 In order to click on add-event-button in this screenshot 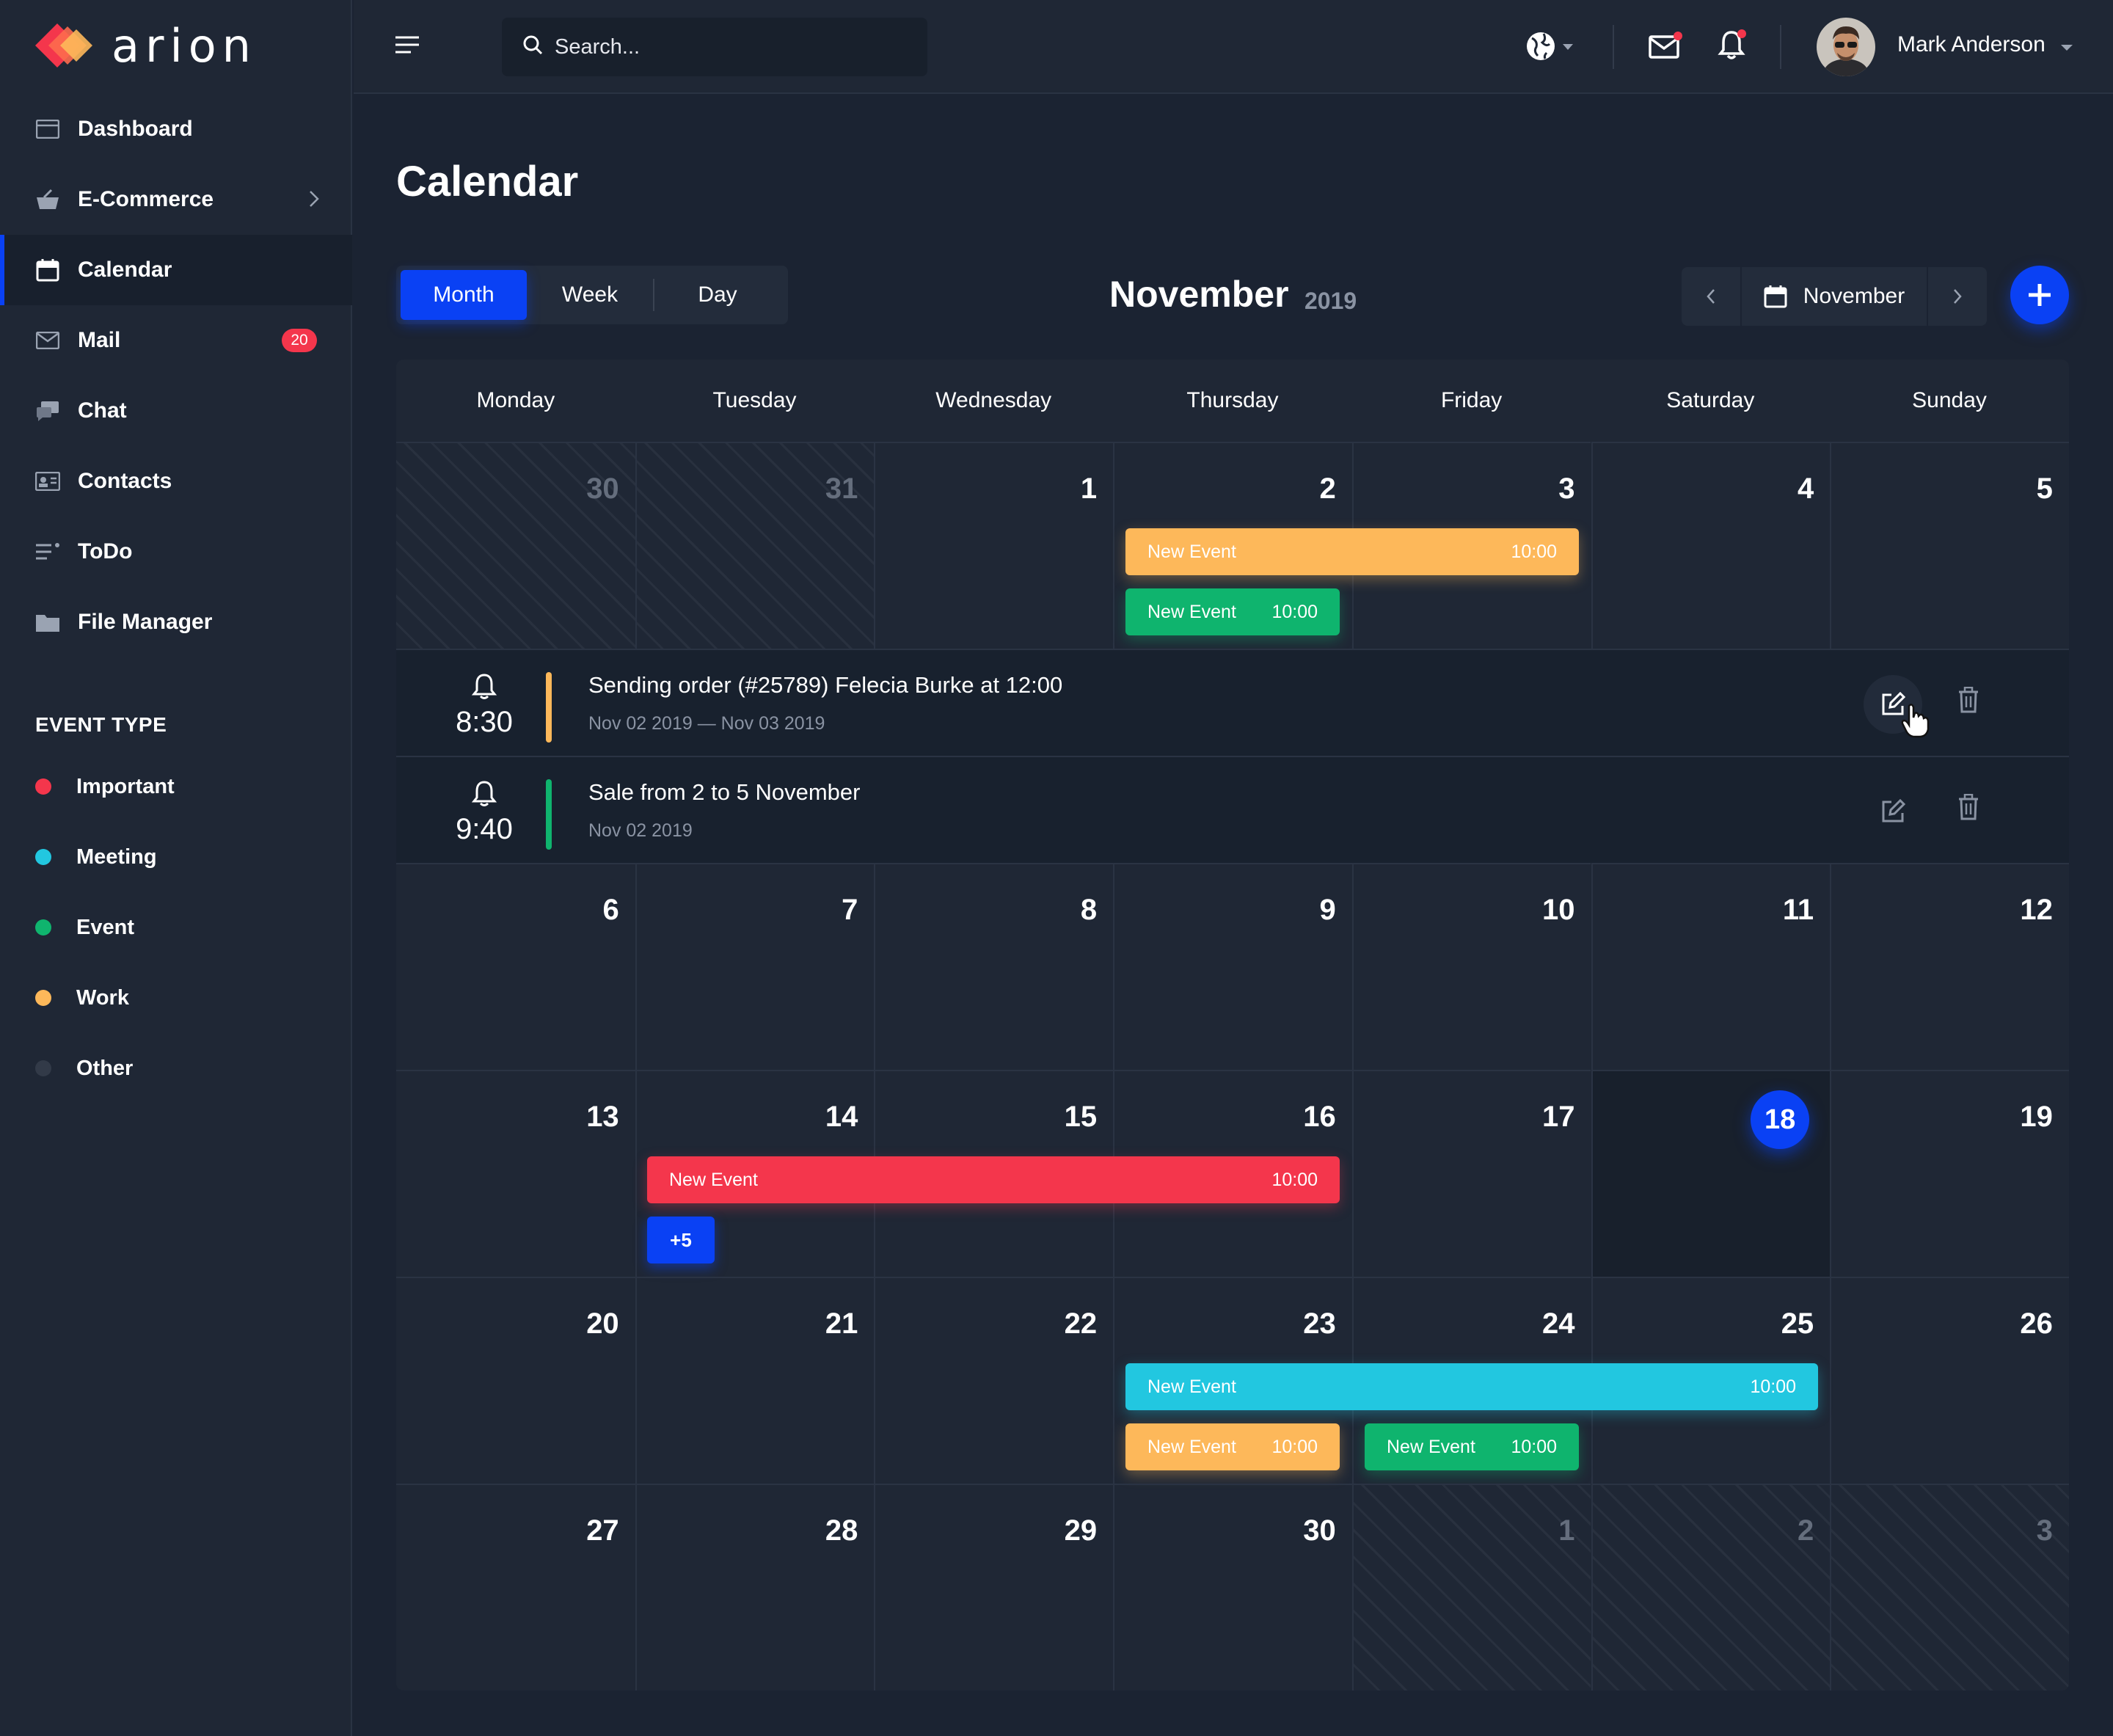, I will do `click(2040, 295)`.